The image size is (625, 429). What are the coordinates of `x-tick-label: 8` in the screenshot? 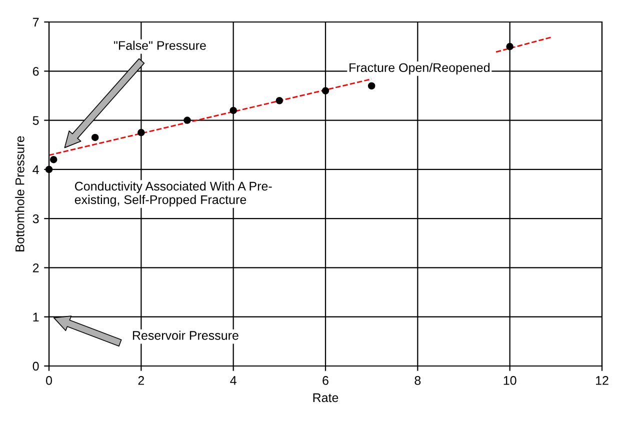 It's located at (417, 380).